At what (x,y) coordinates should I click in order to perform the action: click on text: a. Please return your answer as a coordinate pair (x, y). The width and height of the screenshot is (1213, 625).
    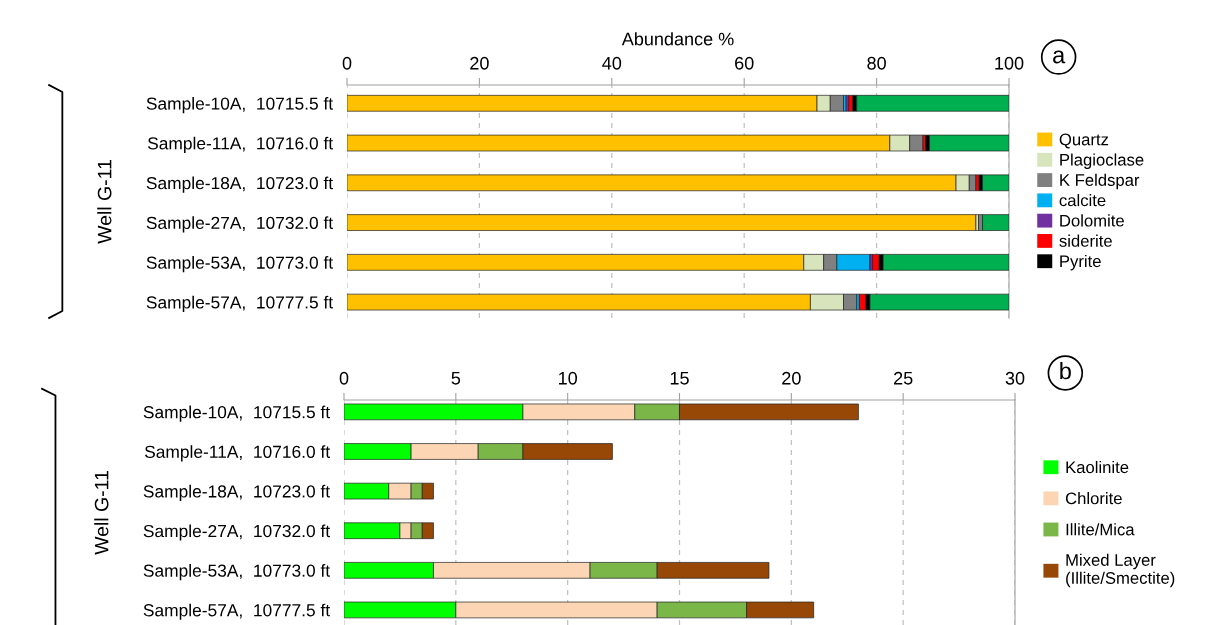
    Looking at the image, I should click on (1059, 57).